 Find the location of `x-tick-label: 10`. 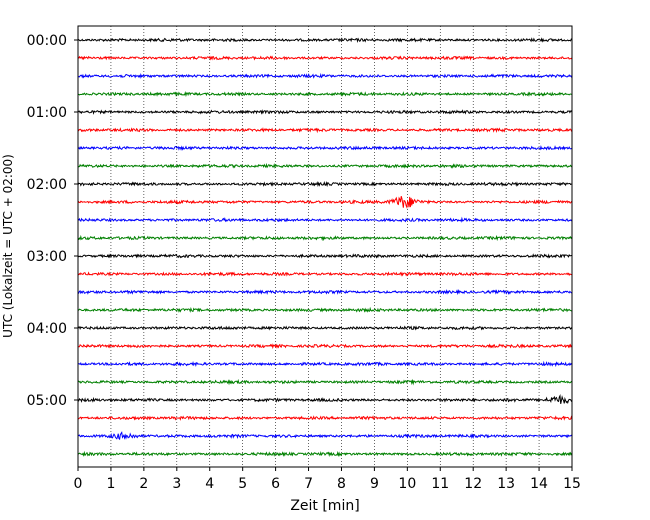

x-tick-label: 10 is located at coordinates (407, 484).